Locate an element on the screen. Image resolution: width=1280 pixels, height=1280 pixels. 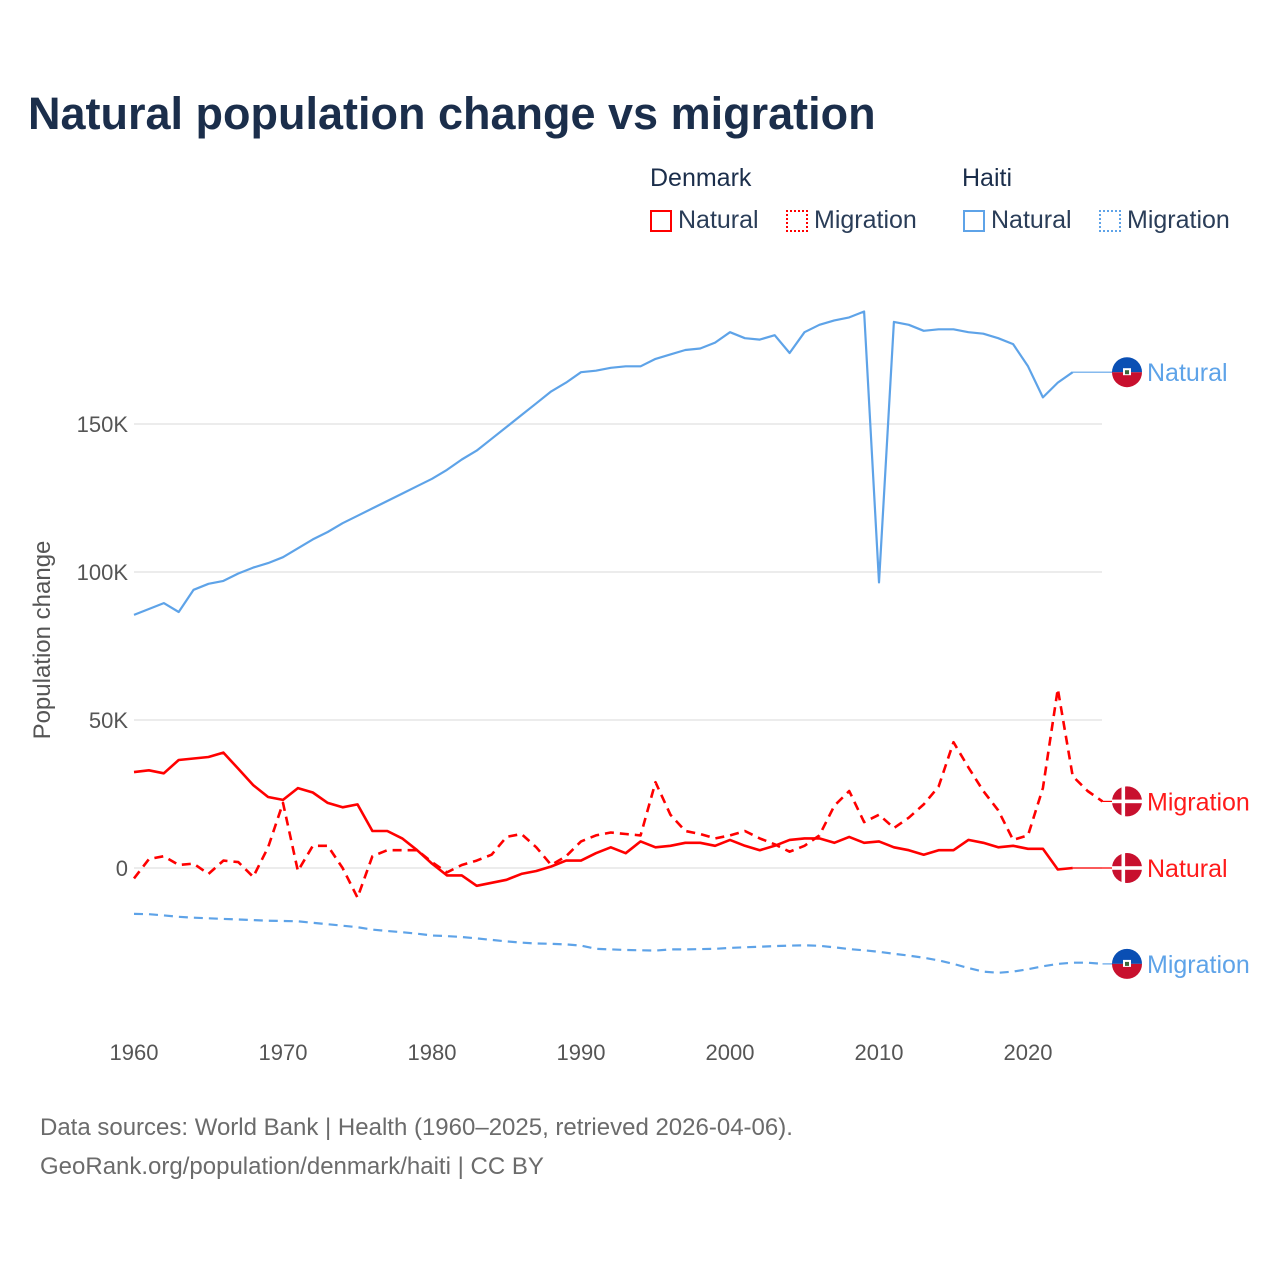
legend-swatch-dotted-blue is located at coordinates (1110, 220).